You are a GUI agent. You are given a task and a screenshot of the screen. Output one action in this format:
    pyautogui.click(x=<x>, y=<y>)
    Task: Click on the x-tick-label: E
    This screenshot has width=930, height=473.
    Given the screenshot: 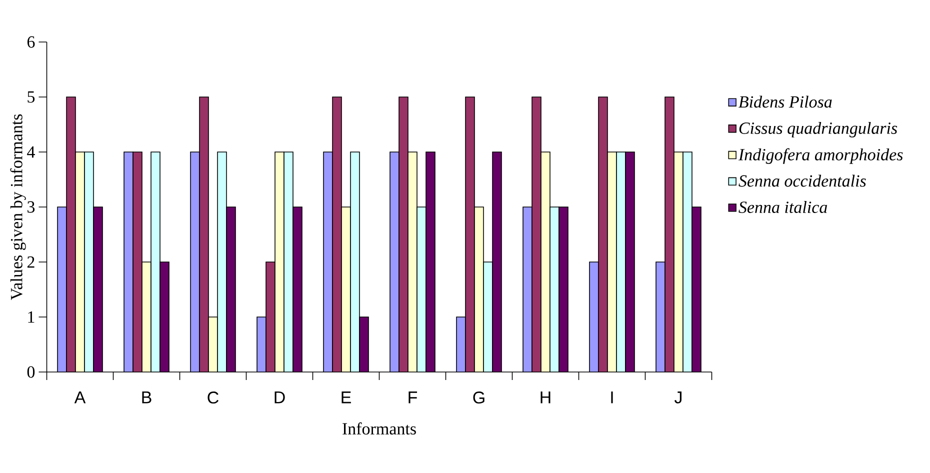 What is the action you would take?
    pyautogui.click(x=346, y=398)
    